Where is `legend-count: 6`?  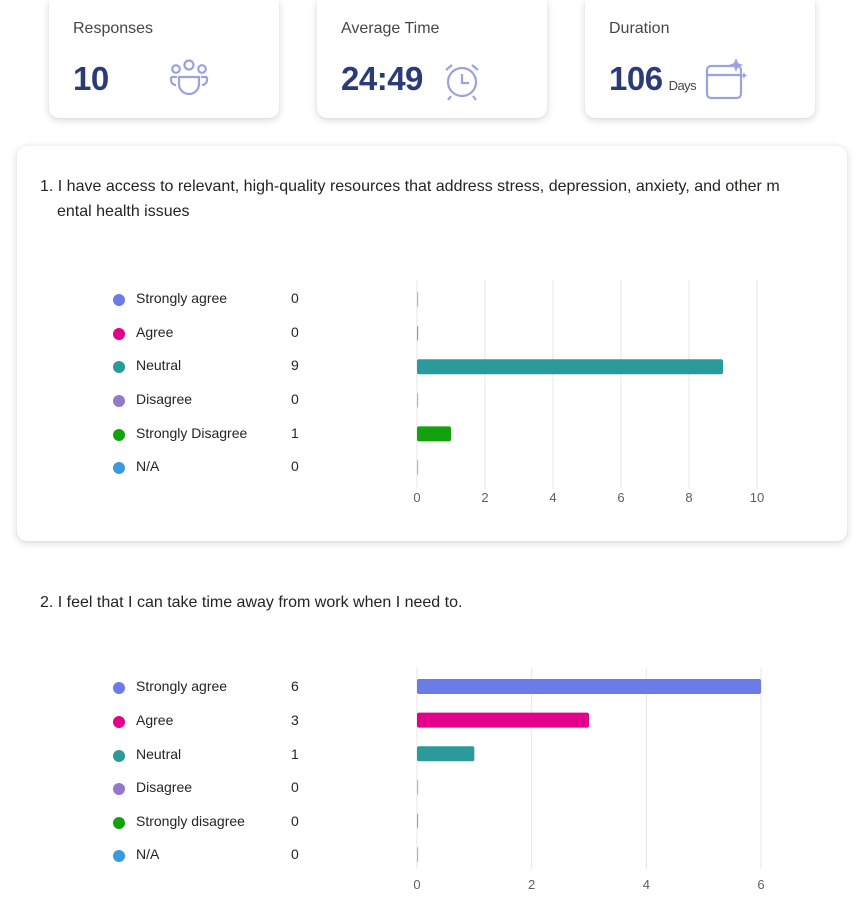
legend-count: 6 is located at coordinates (295, 686).